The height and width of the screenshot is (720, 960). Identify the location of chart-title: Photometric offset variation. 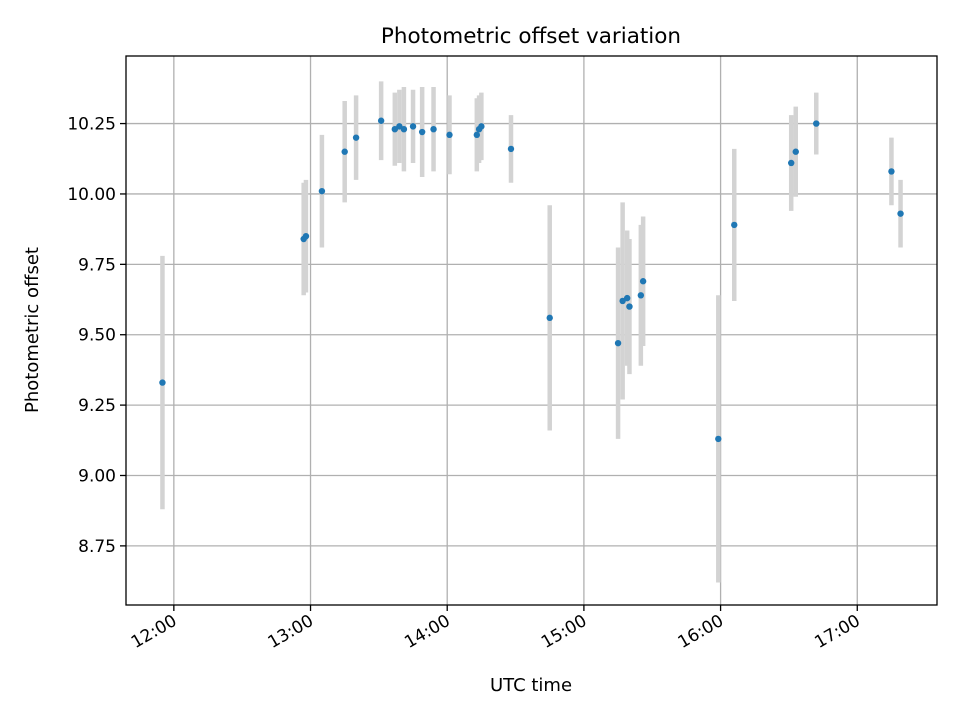
(531, 36).